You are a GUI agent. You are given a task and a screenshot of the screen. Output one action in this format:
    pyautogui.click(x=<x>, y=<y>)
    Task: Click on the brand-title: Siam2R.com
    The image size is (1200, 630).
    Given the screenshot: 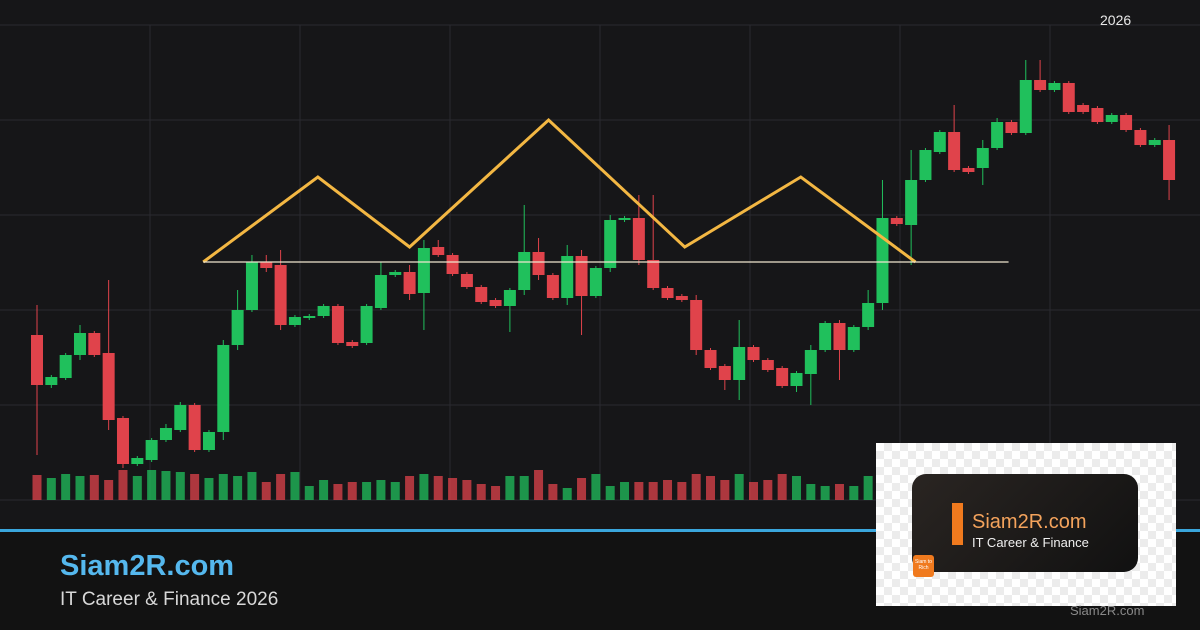 What is the action you would take?
    pyautogui.click(x=147, y=566)
    